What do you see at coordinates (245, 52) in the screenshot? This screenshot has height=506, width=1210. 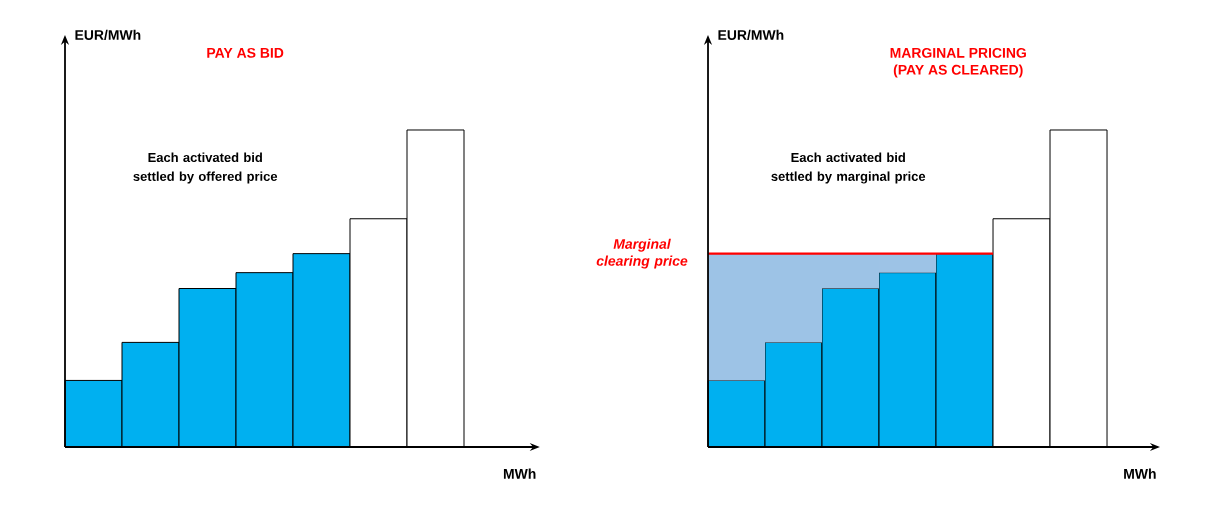 I see `chart-title: PAY AS BID` at bounding box center [245, 52].